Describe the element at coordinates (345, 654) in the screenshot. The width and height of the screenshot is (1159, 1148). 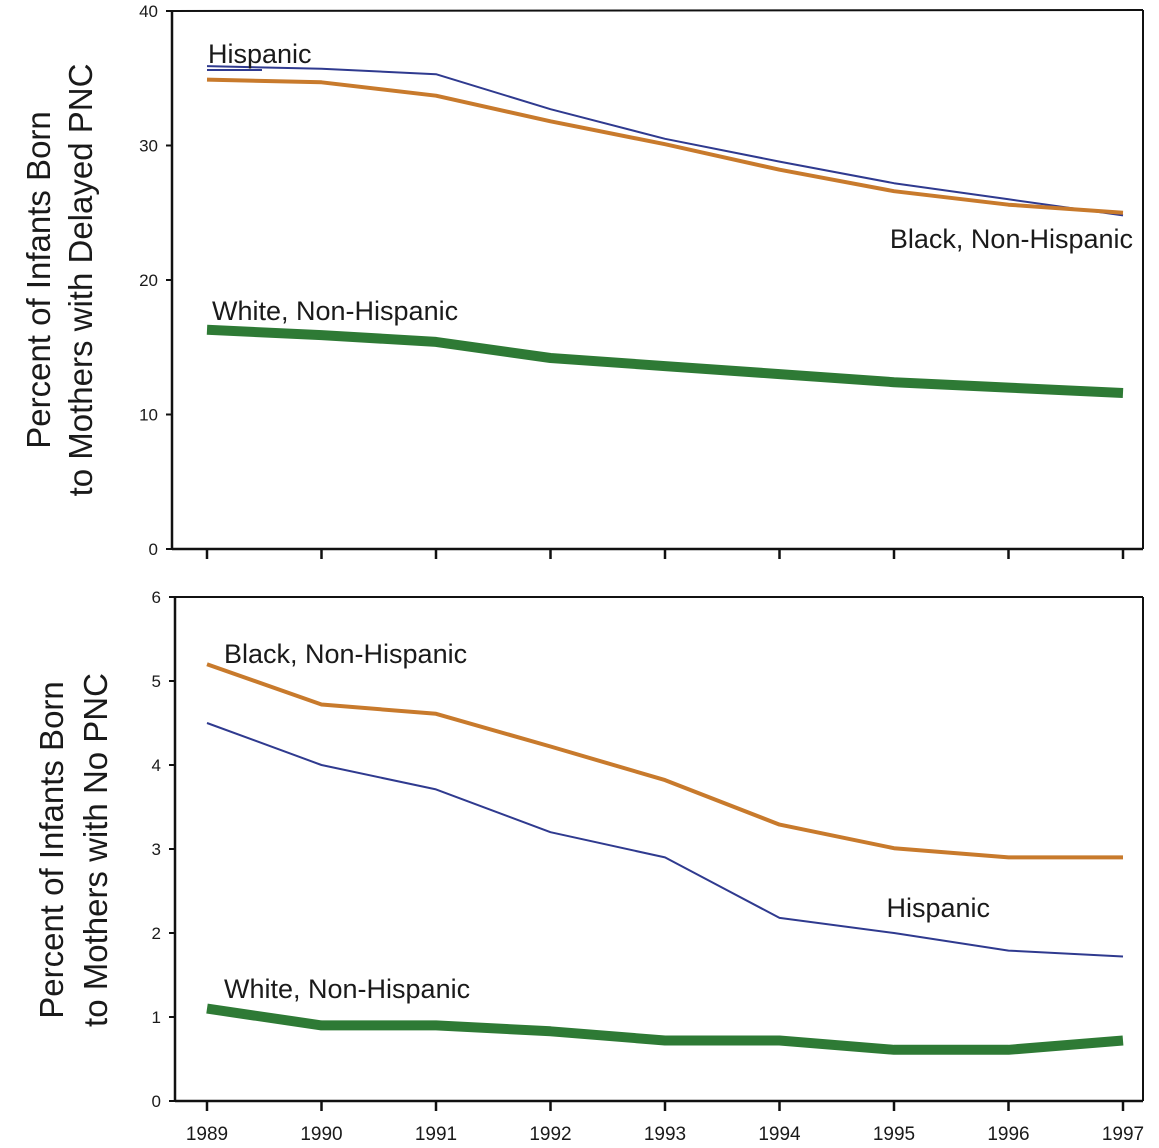
I see `chart-2-series-label: Black, Non-Hispanic` at that location.